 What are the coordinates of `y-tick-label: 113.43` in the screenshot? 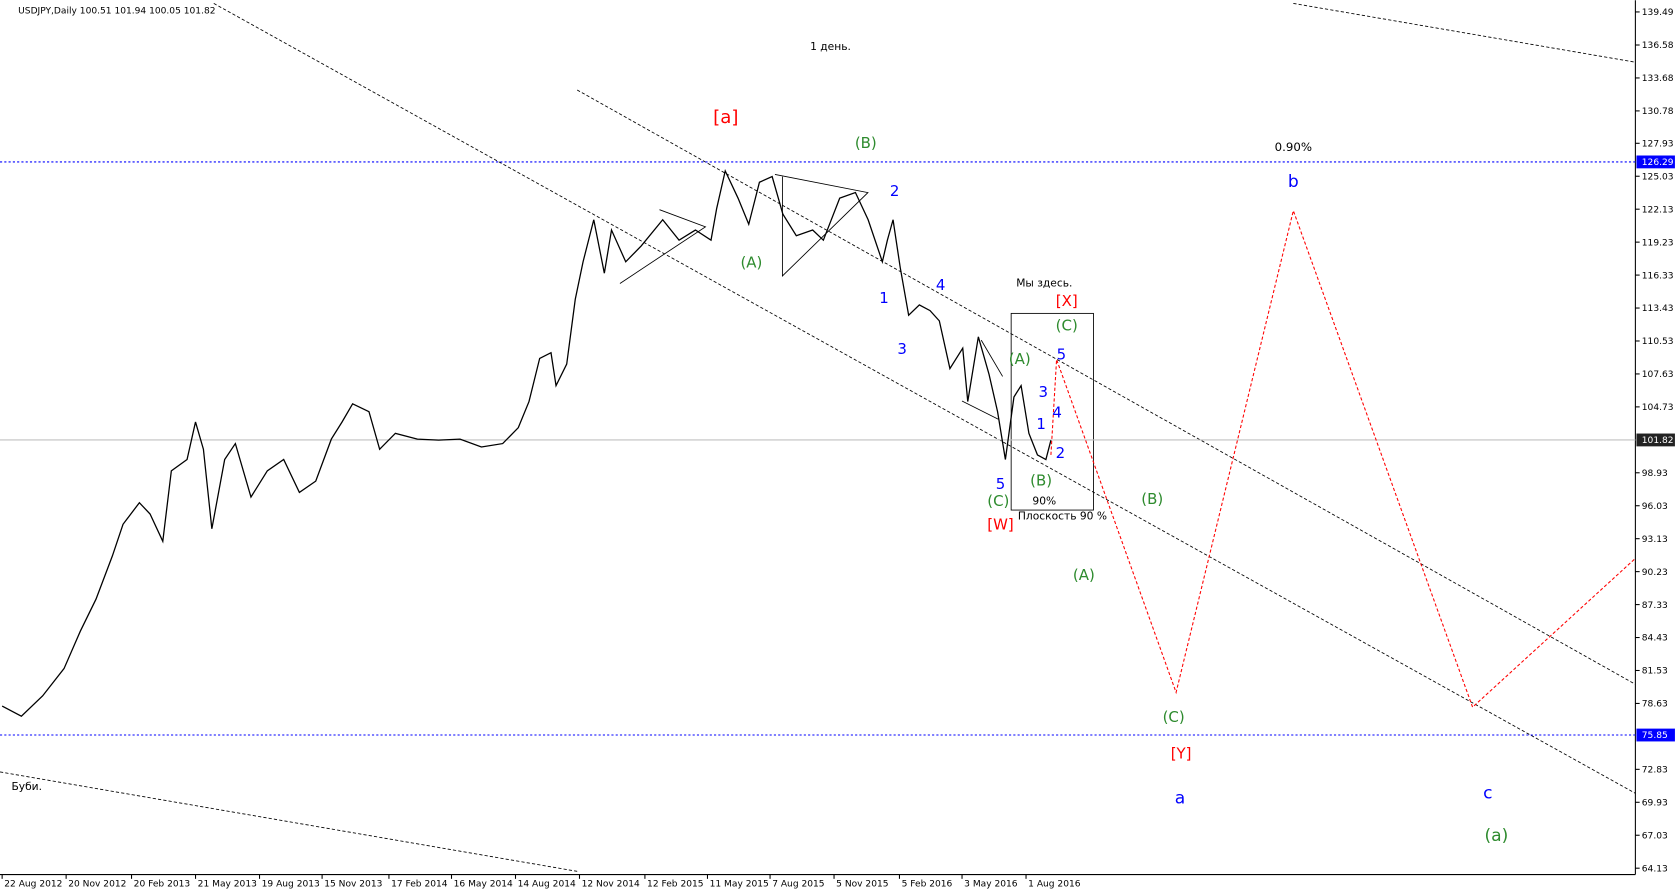 It's located at (1658, 309).